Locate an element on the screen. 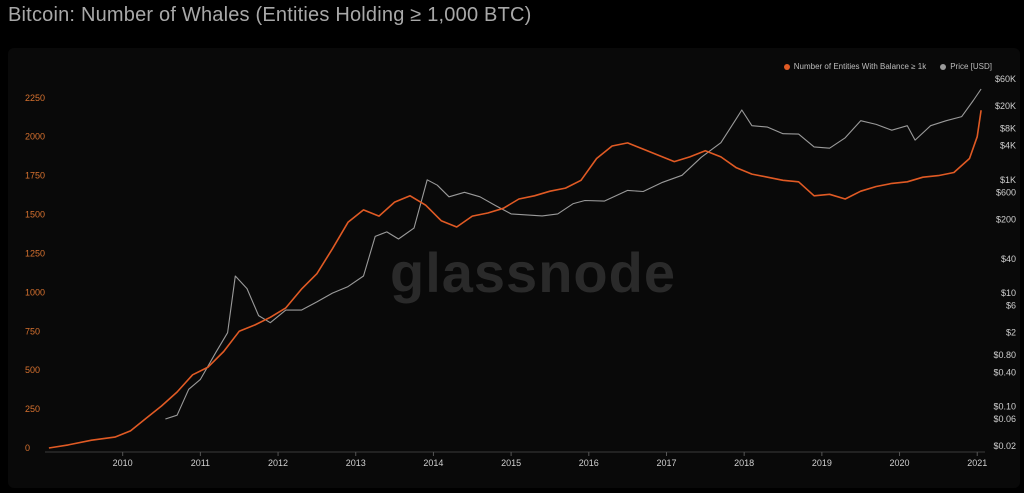 Image resolution: width=1024 pixels, height=493 pixels. right-tick-label: $0.02 is located at coordinates (1004, 446).